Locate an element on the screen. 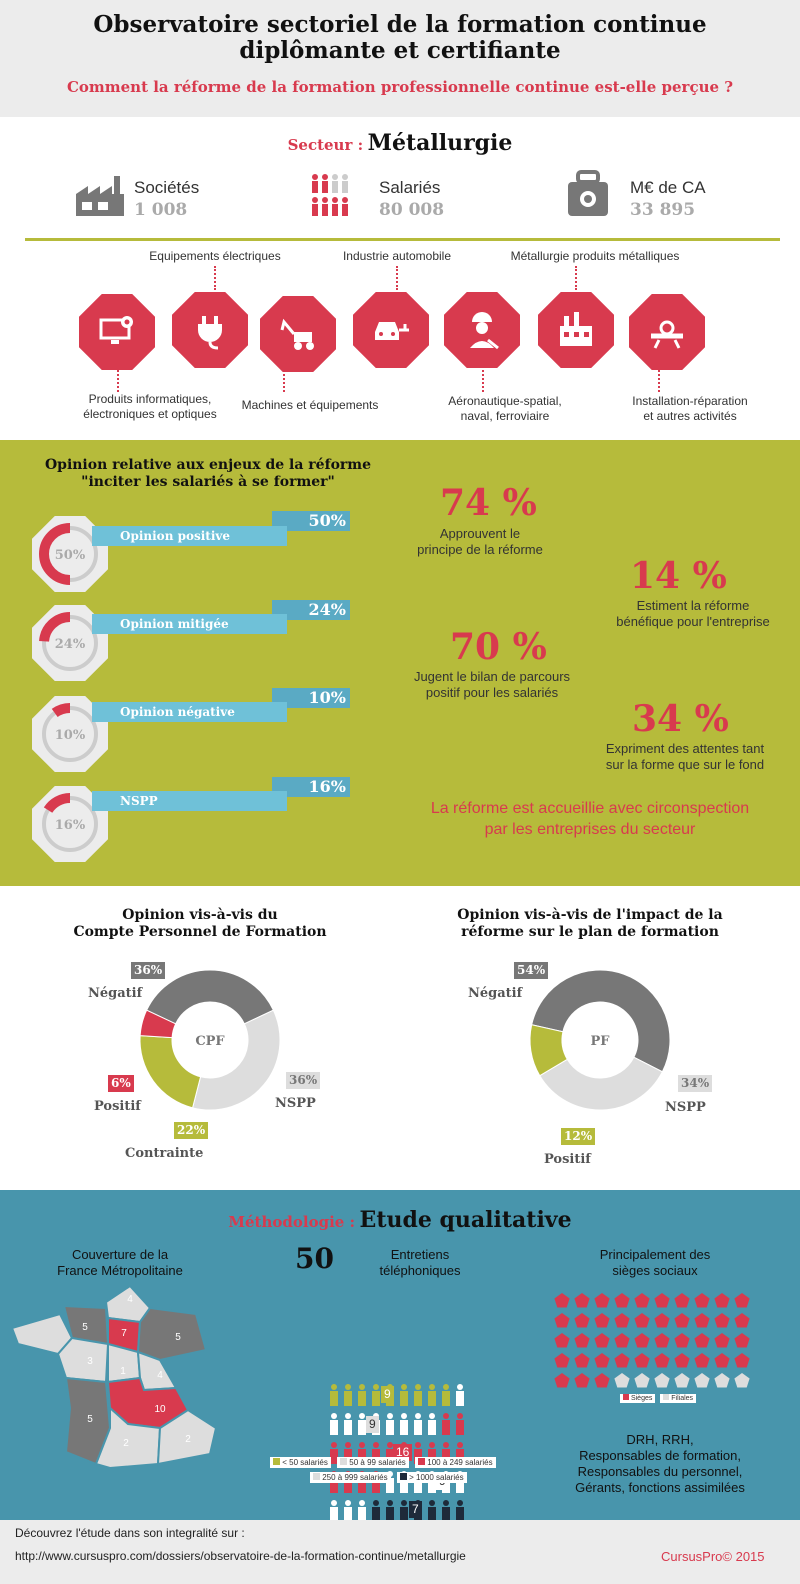 The height and width of the screenshot is (1584, 800). sieges-legend: Sièges Filiales is located at coordinates (658, 1398).